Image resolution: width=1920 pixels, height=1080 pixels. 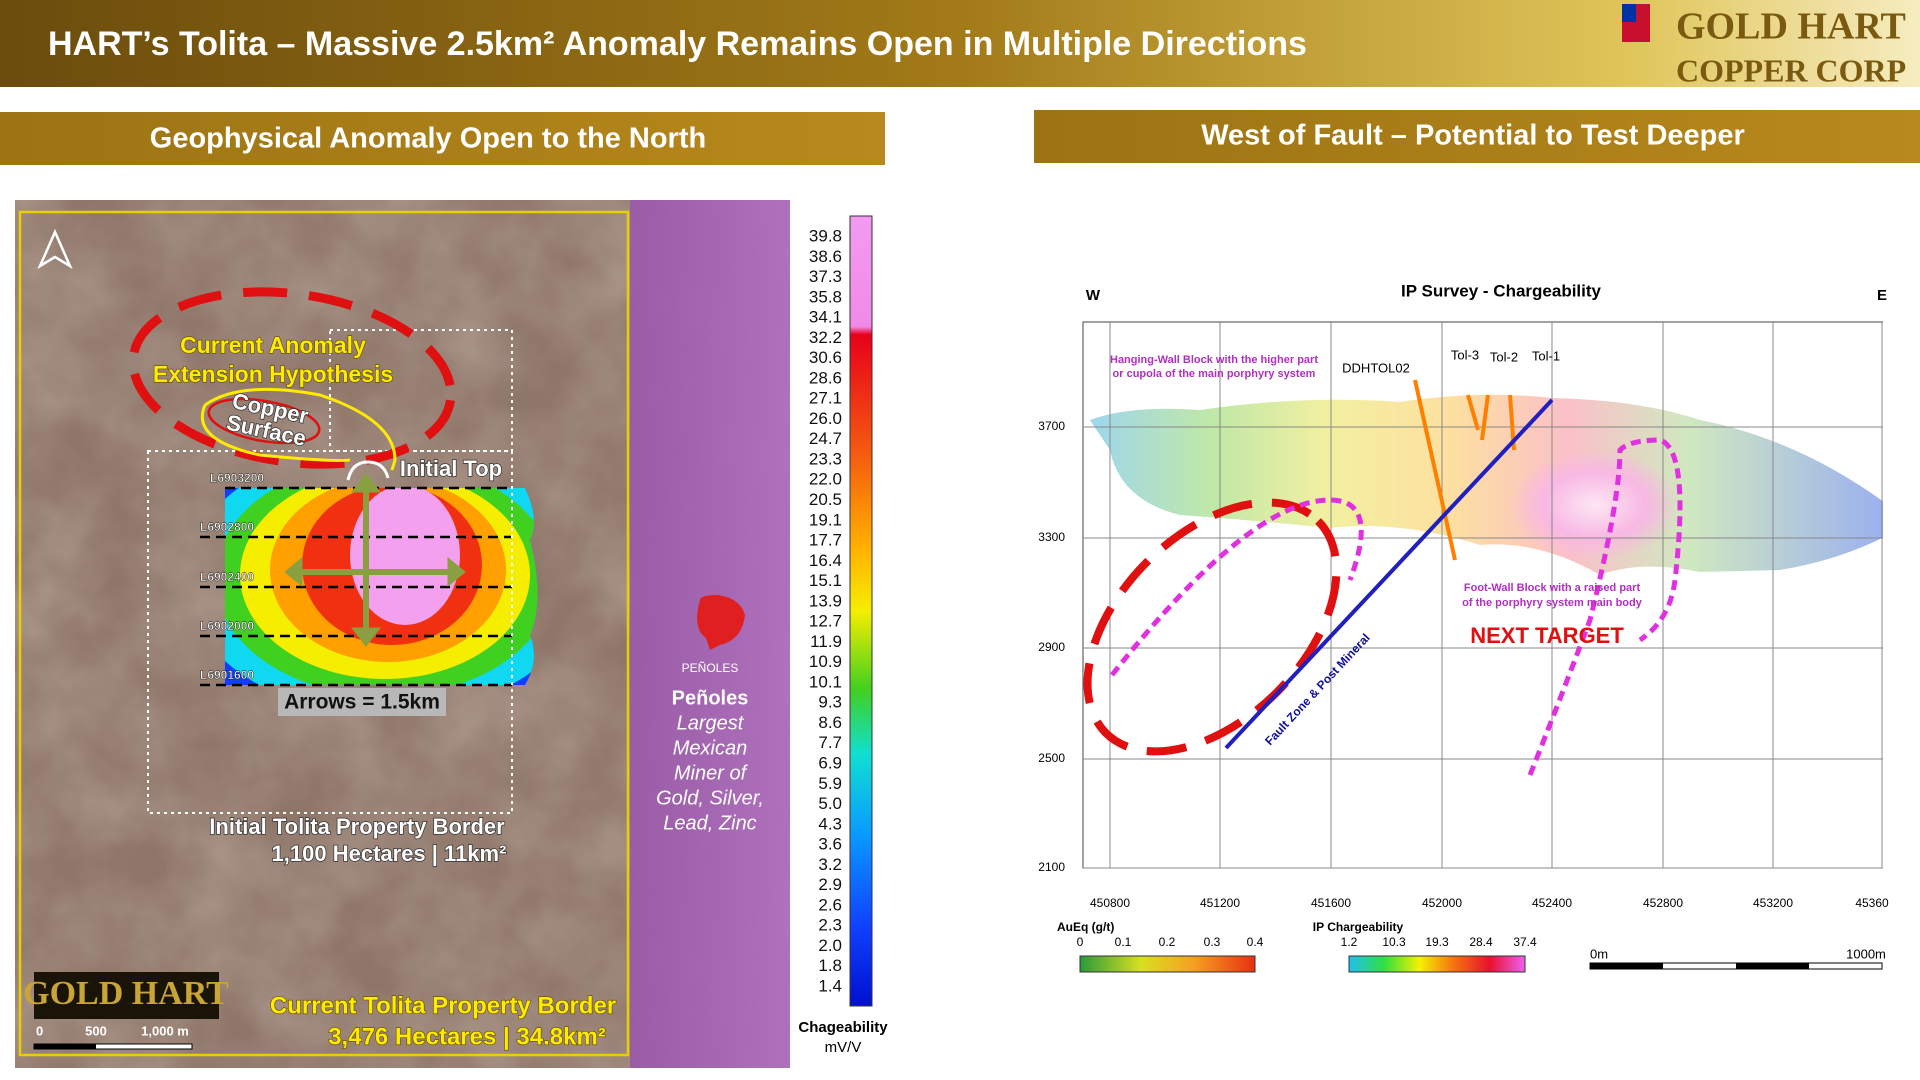 What do you see at coordinates (405, 556) in the screenshot?
I see `heat` at bounding box center [405, 556].